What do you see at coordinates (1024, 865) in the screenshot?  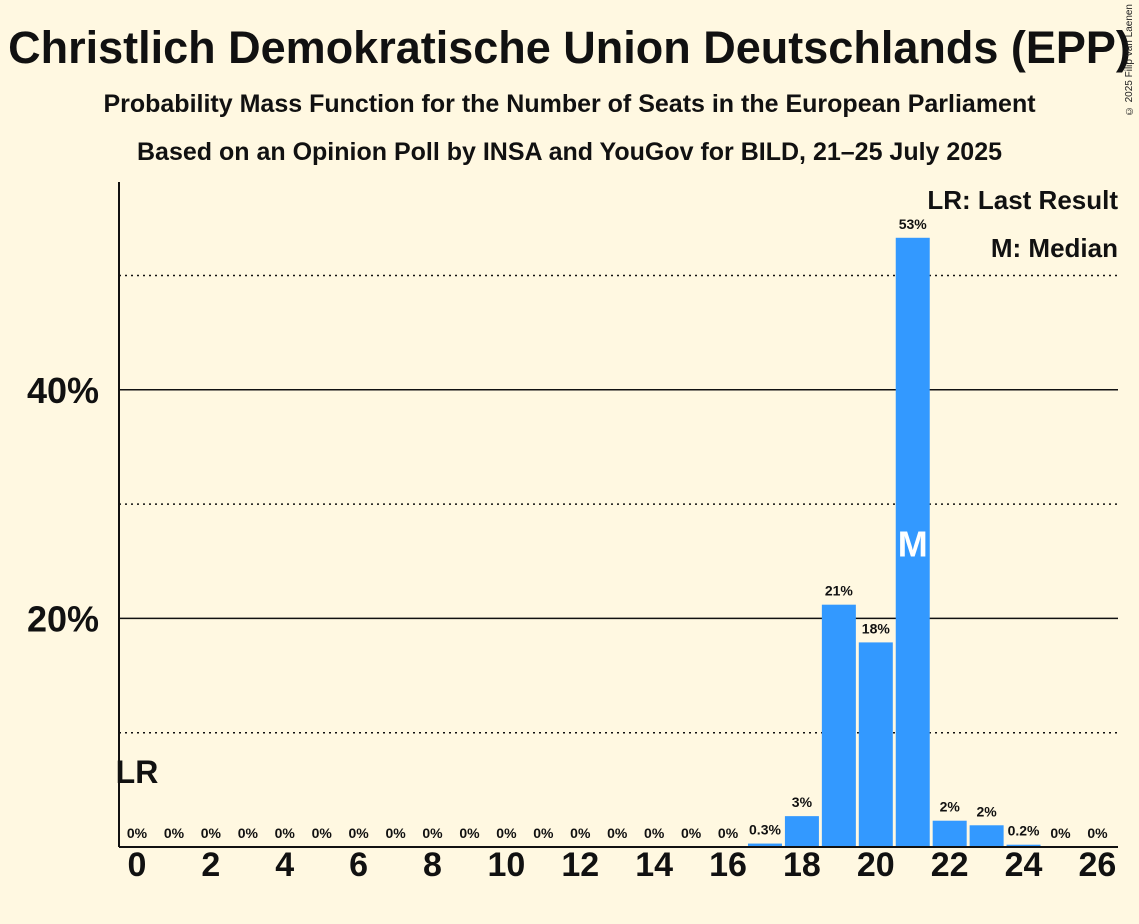 I see `x-tick-label: 24` at bounding box center [1024, 865].